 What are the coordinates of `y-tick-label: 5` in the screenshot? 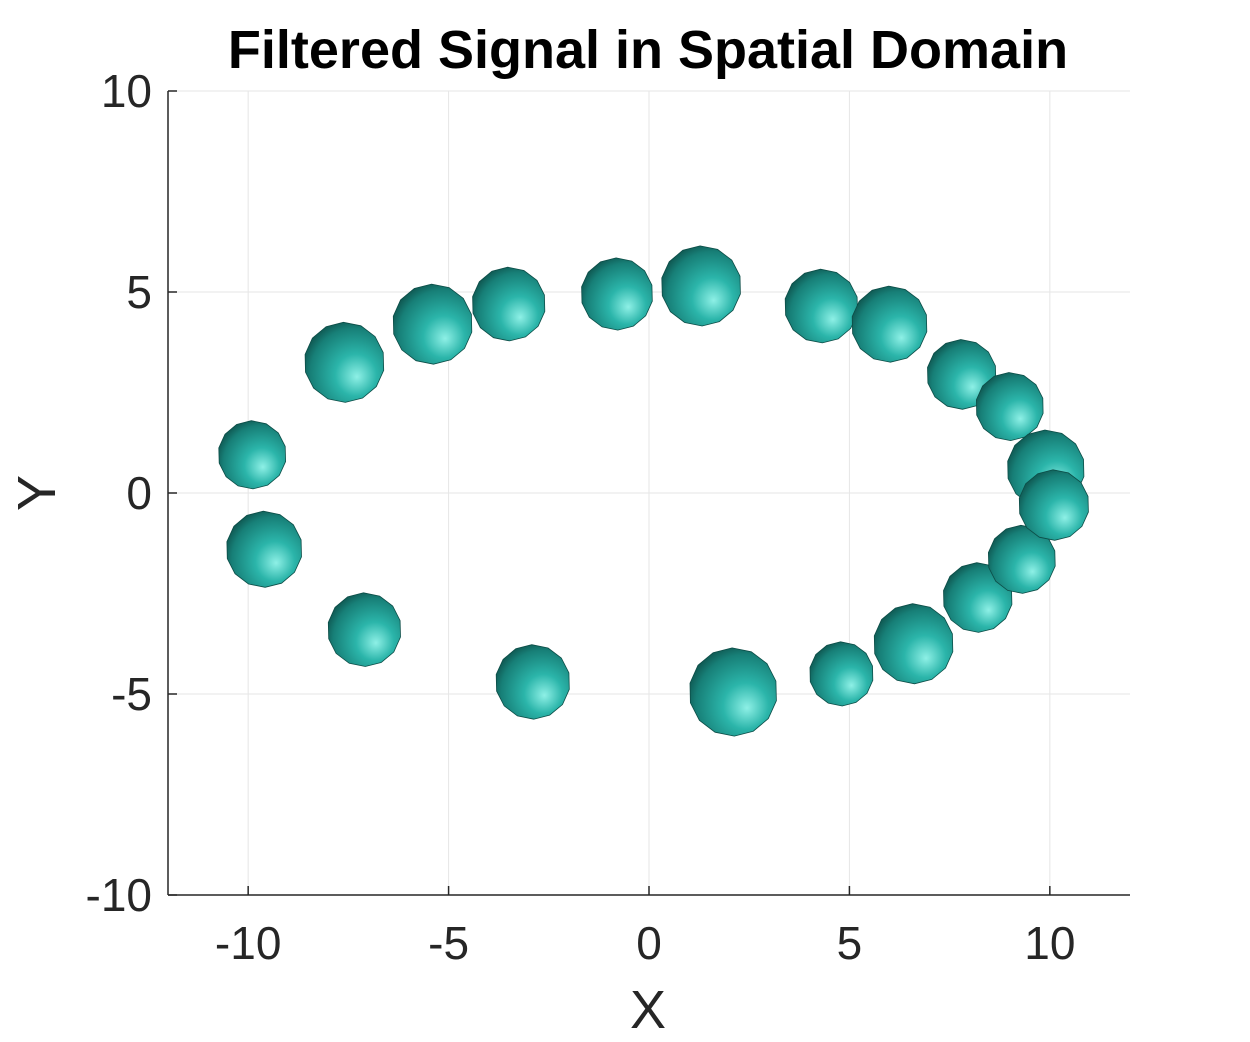 It's located at (139, 292).